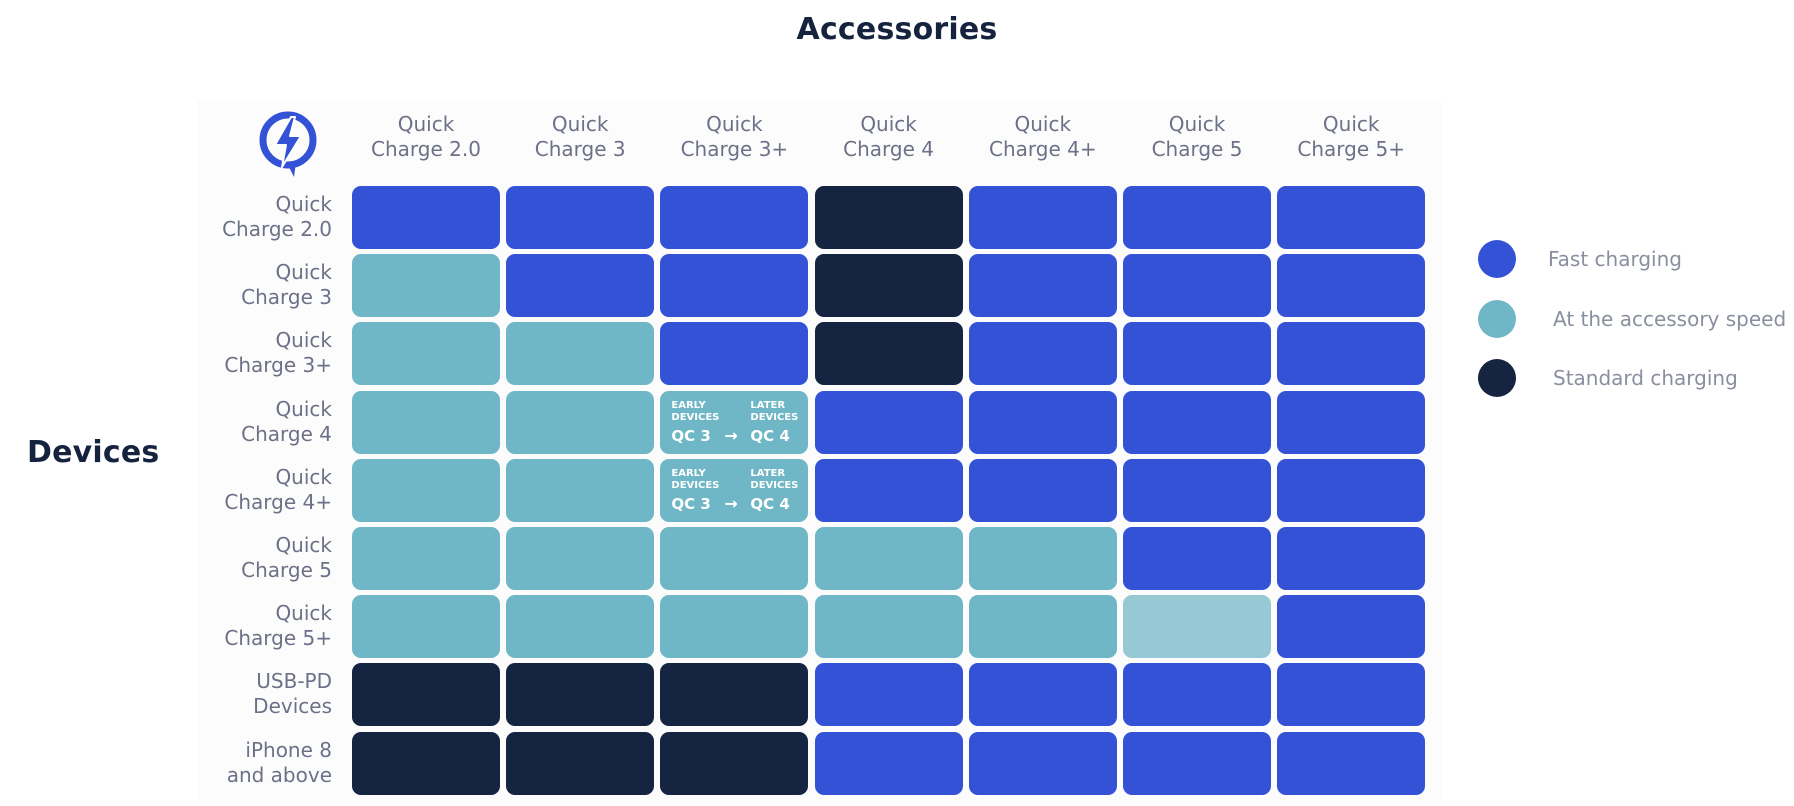 The height and width of the screenshot is (806, 1794). I want to click on row-header: Quick Charge 2.0, so click(277, 216).